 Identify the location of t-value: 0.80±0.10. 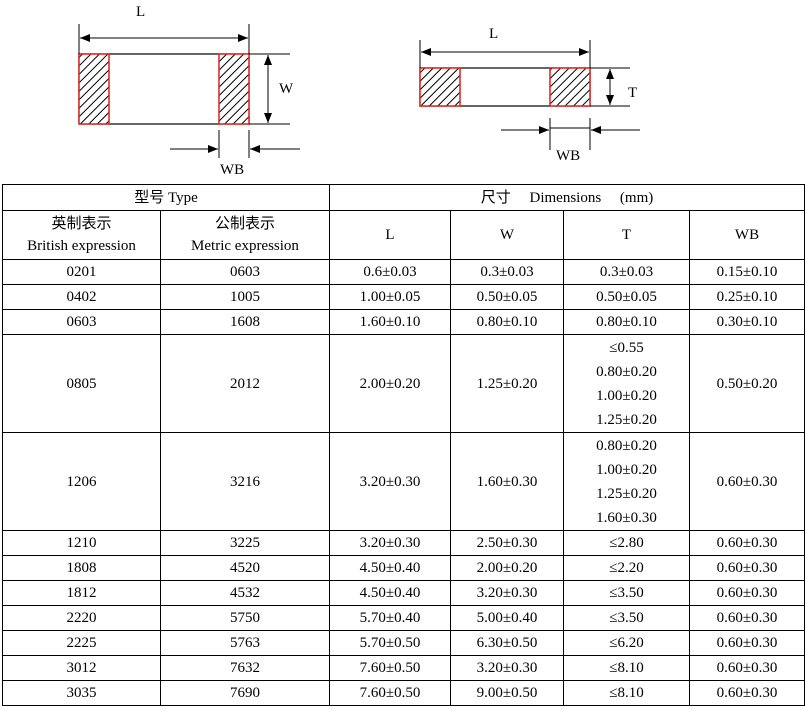
(626, 322).